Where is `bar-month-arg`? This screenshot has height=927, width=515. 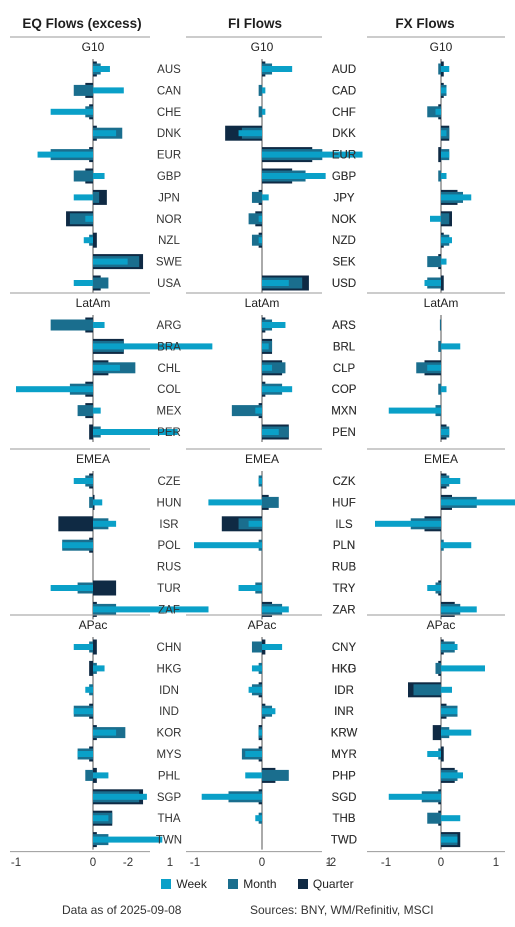
bar-month-arg is located at coordinates (71, 325).